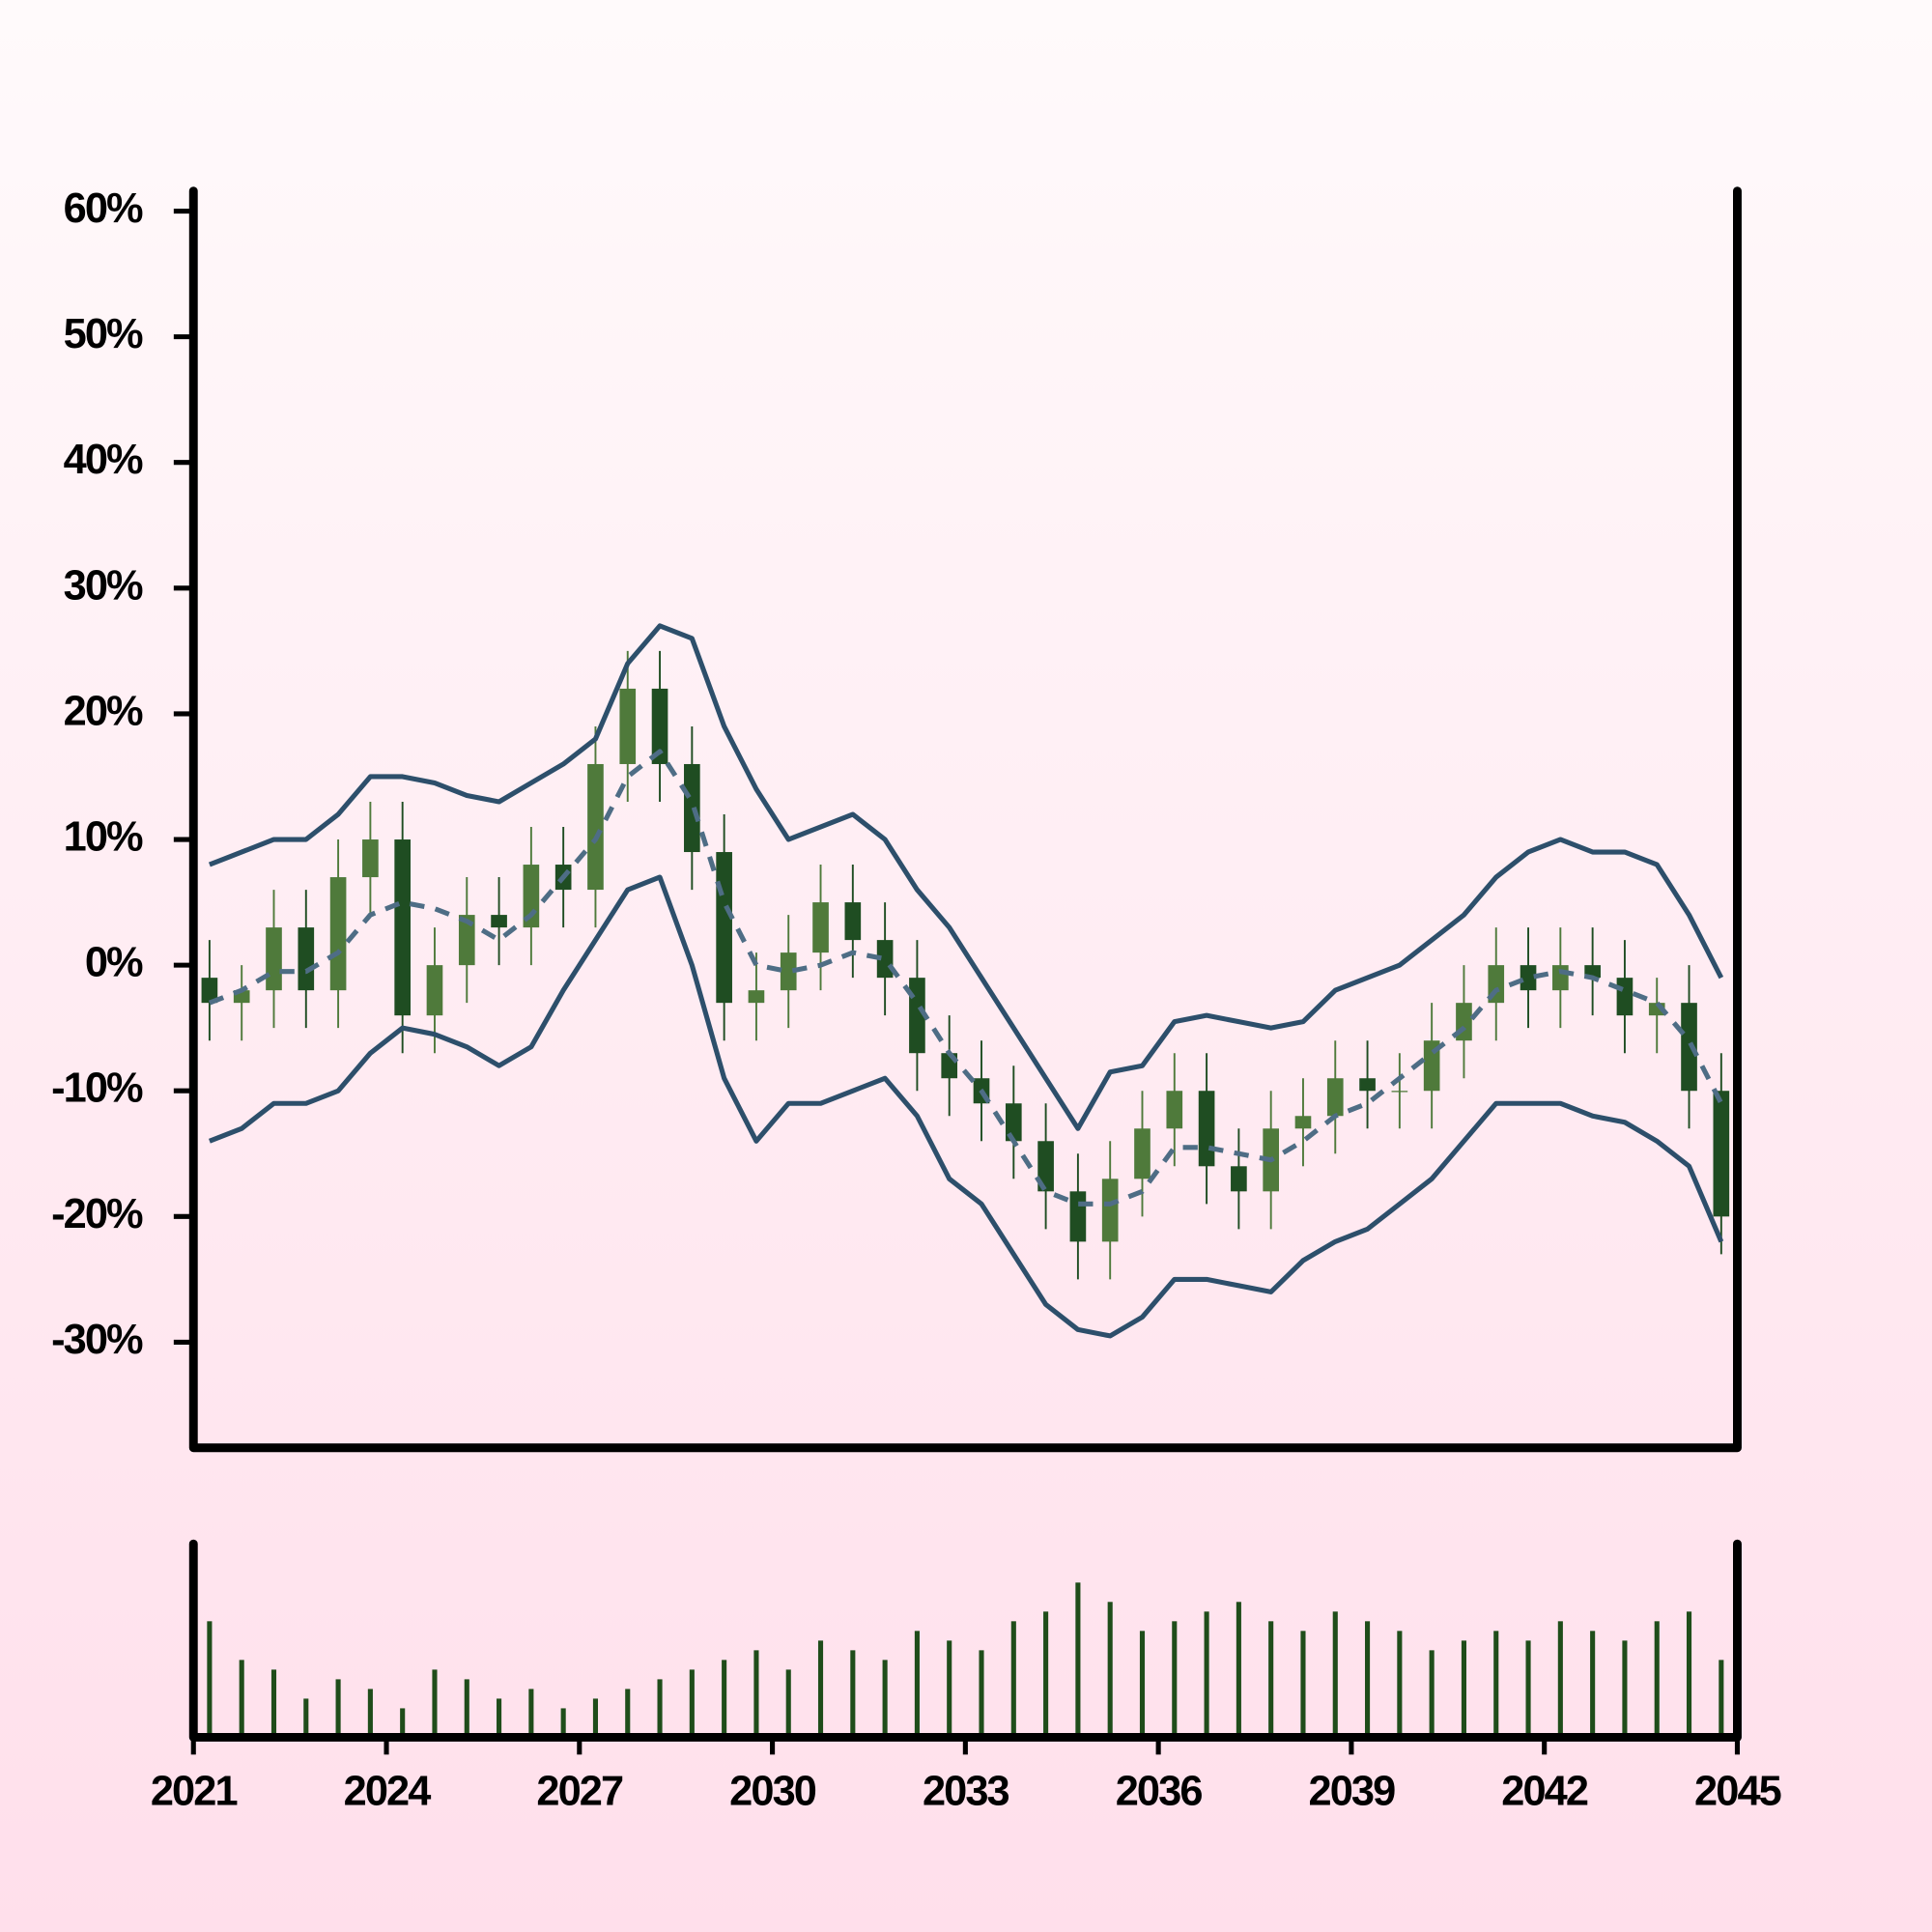  What do you see at coordinates (1737, 1792) in the screenshot?
I see `x-tick-label: 2045` at bounding box center [1737, 1792].